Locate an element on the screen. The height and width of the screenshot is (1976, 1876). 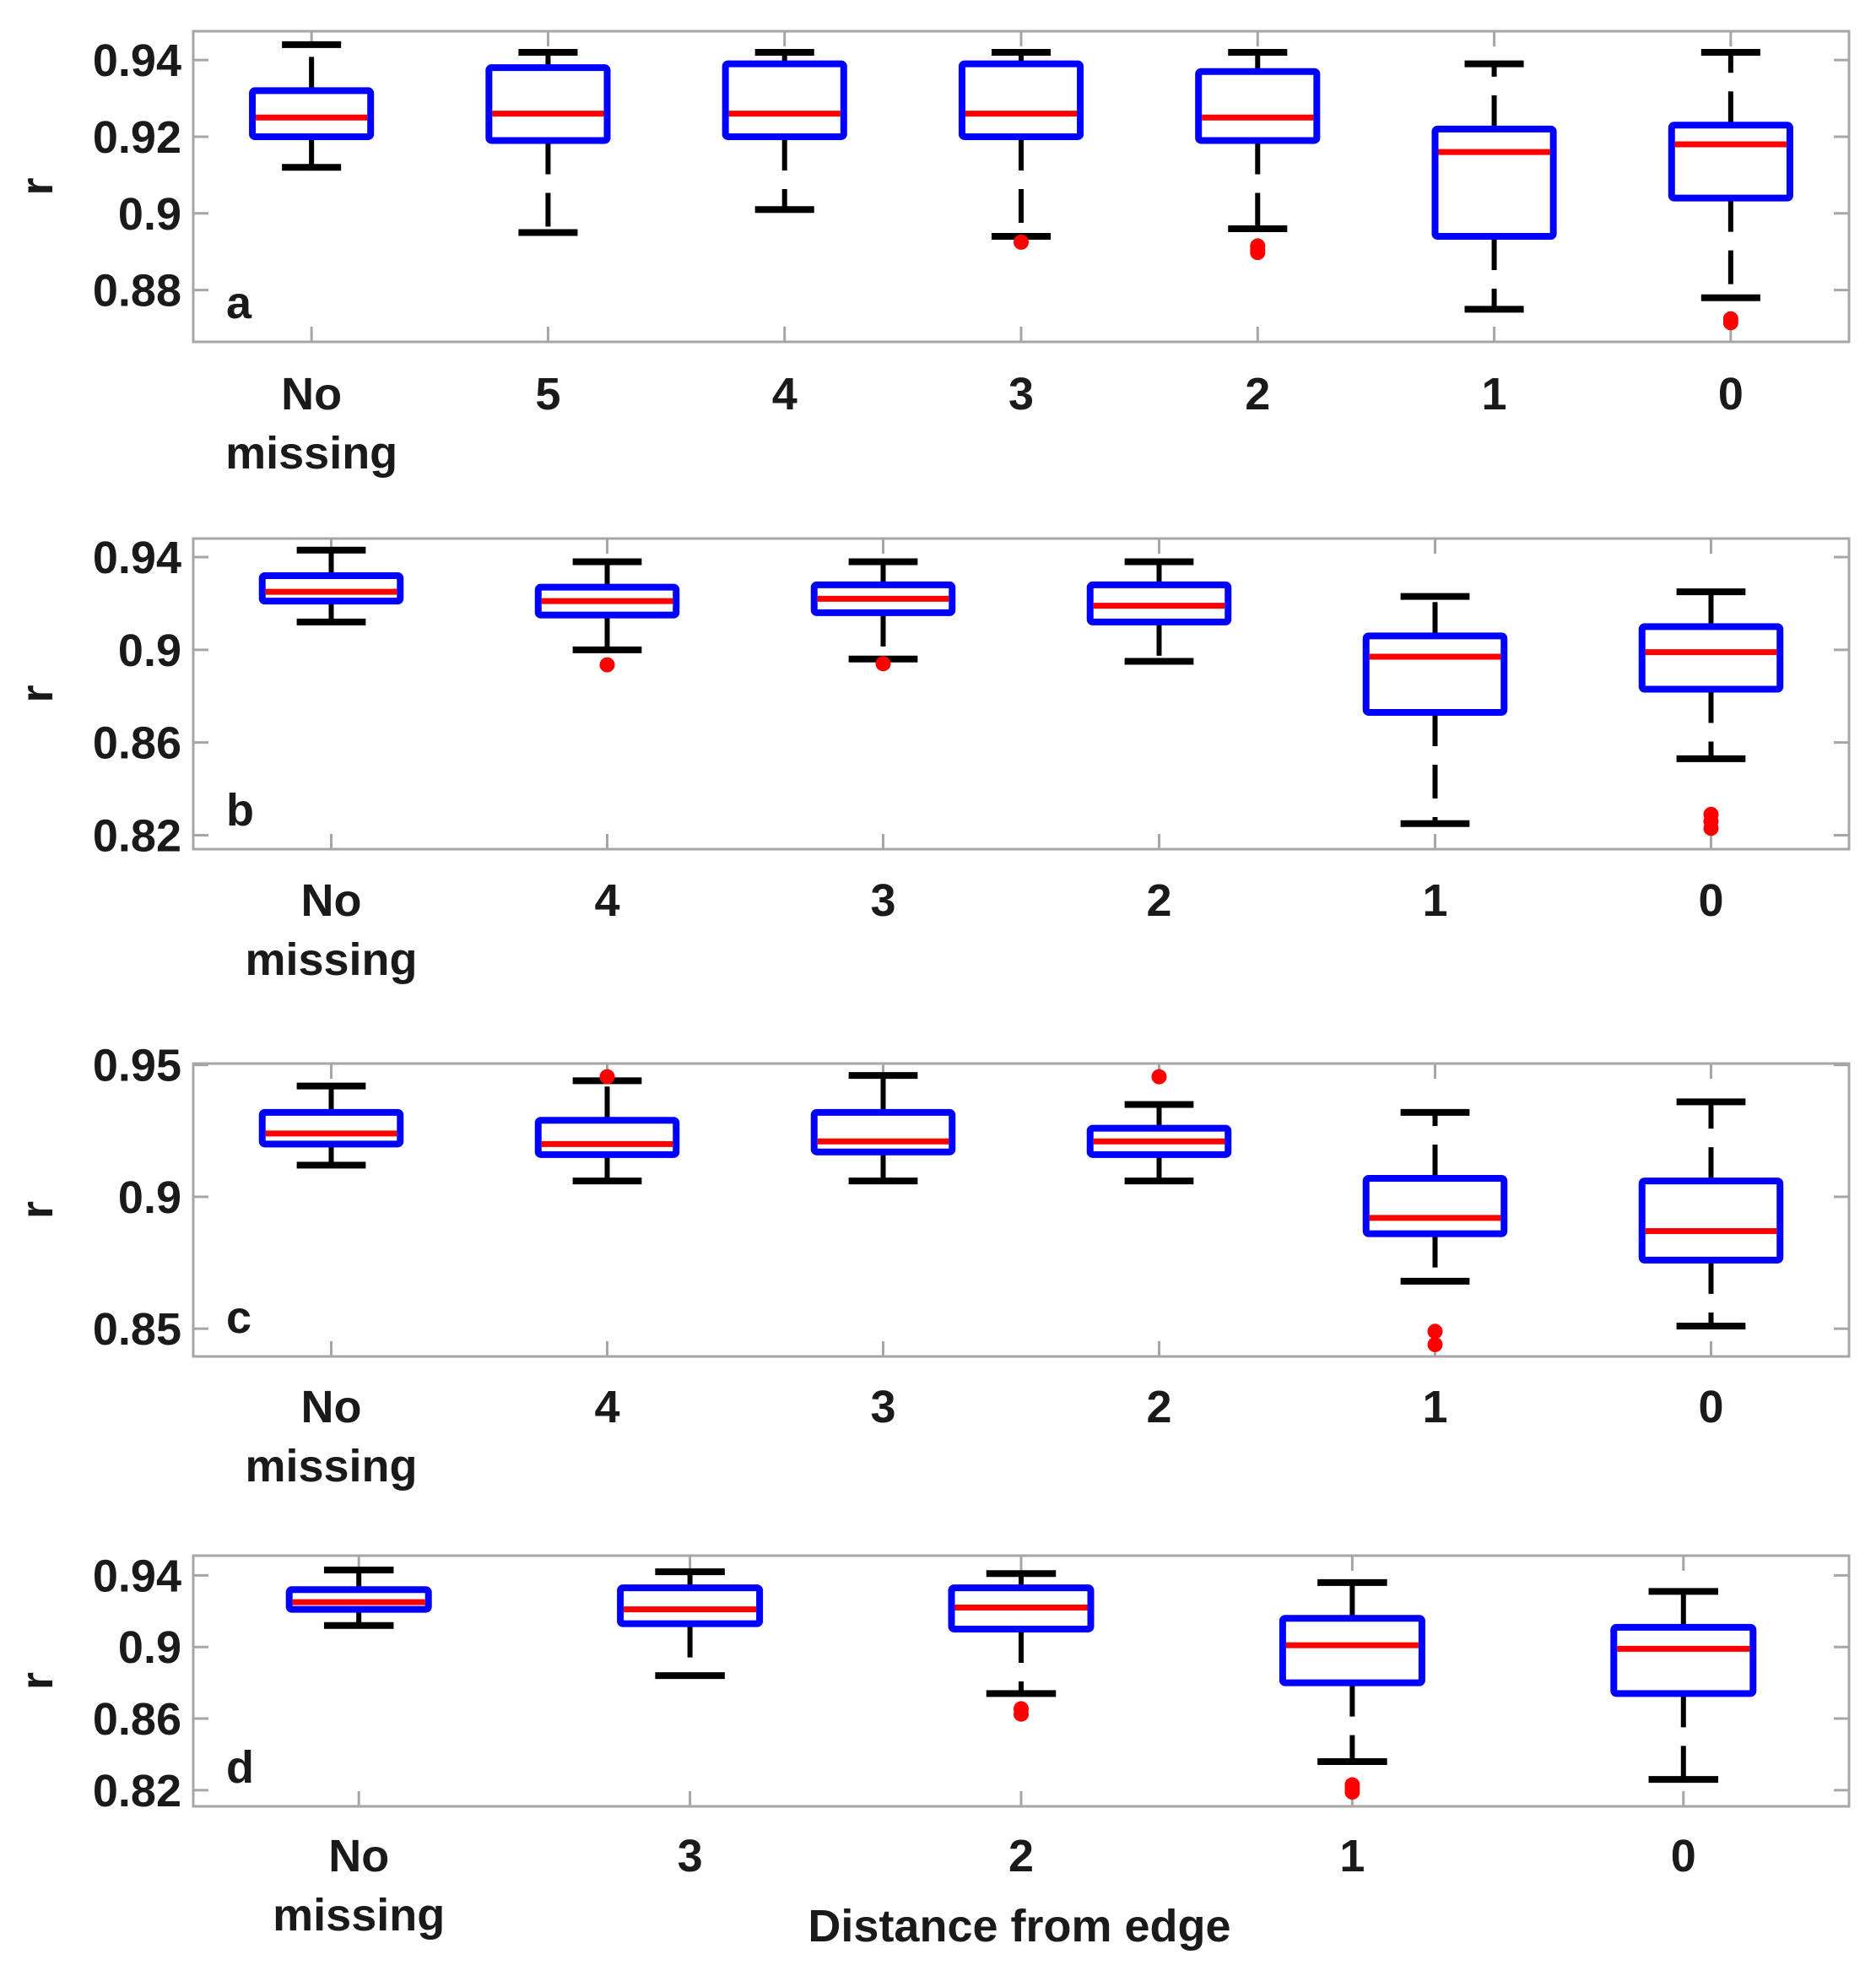
box-3: 3 is located at coordinates (1021, 226).